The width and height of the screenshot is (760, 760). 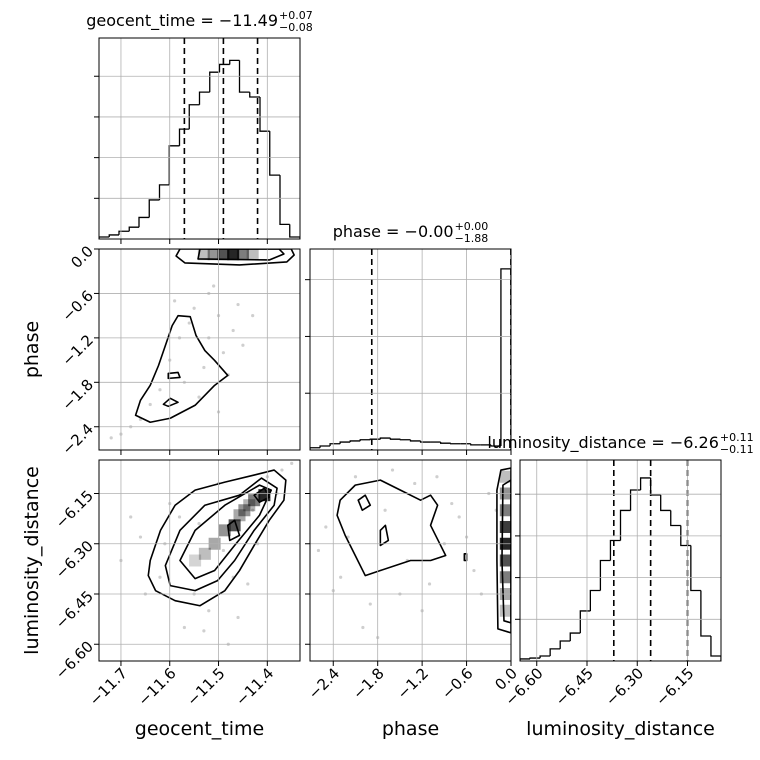 What do you see at coordinates (737, 437) in the screenshot?
I see `title-upper: +0.11` at bounding box center [737, 437].